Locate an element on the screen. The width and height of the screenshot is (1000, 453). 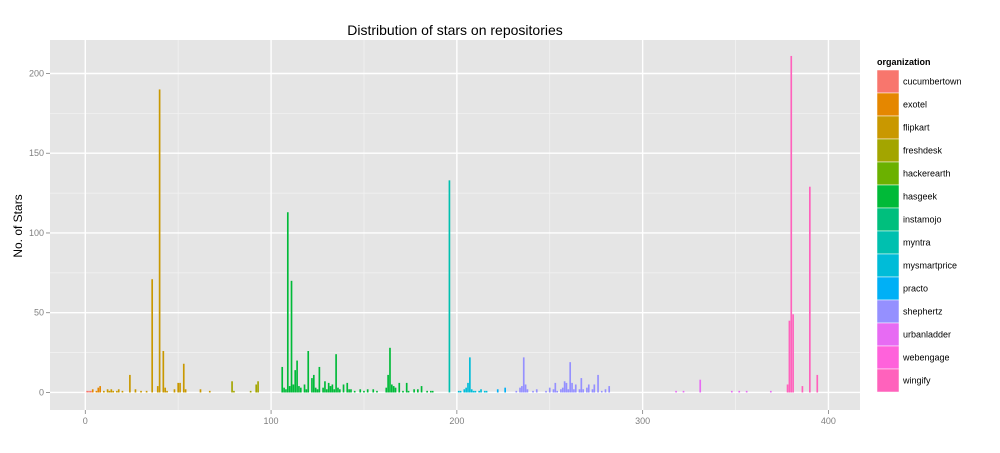
x-tick-label: 300 is located at coordinates (642, 421).